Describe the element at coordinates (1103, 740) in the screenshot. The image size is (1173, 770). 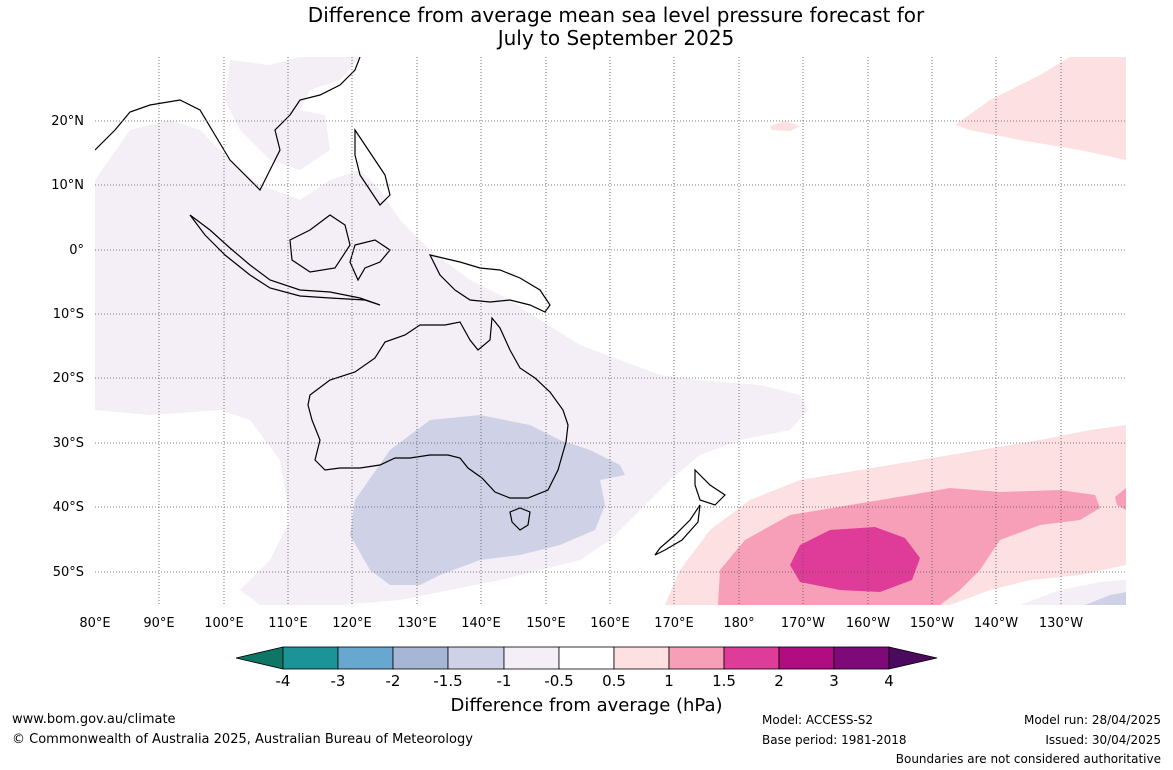
I see `issued-date: Issued: 30/04/2025` at that location.